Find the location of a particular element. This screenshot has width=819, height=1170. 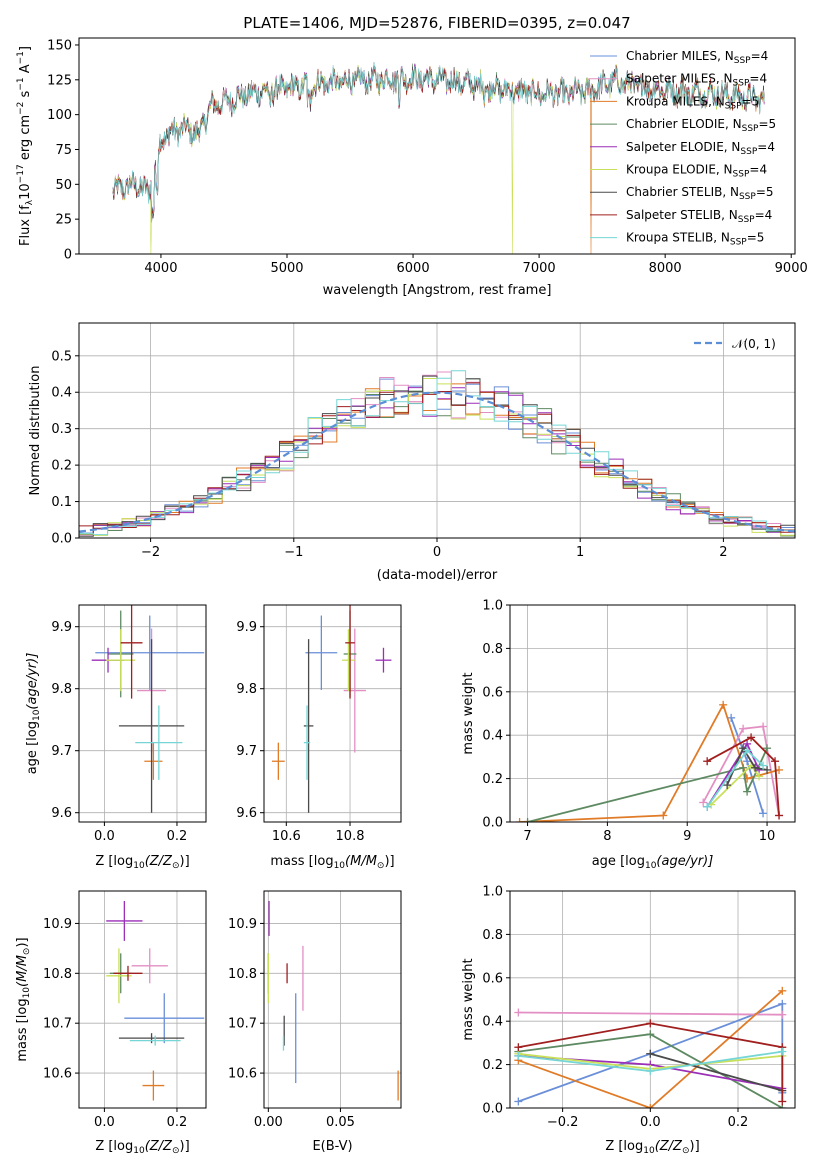

weights-z-ytick-label: 0.8 is located at coordinates (492, 935).